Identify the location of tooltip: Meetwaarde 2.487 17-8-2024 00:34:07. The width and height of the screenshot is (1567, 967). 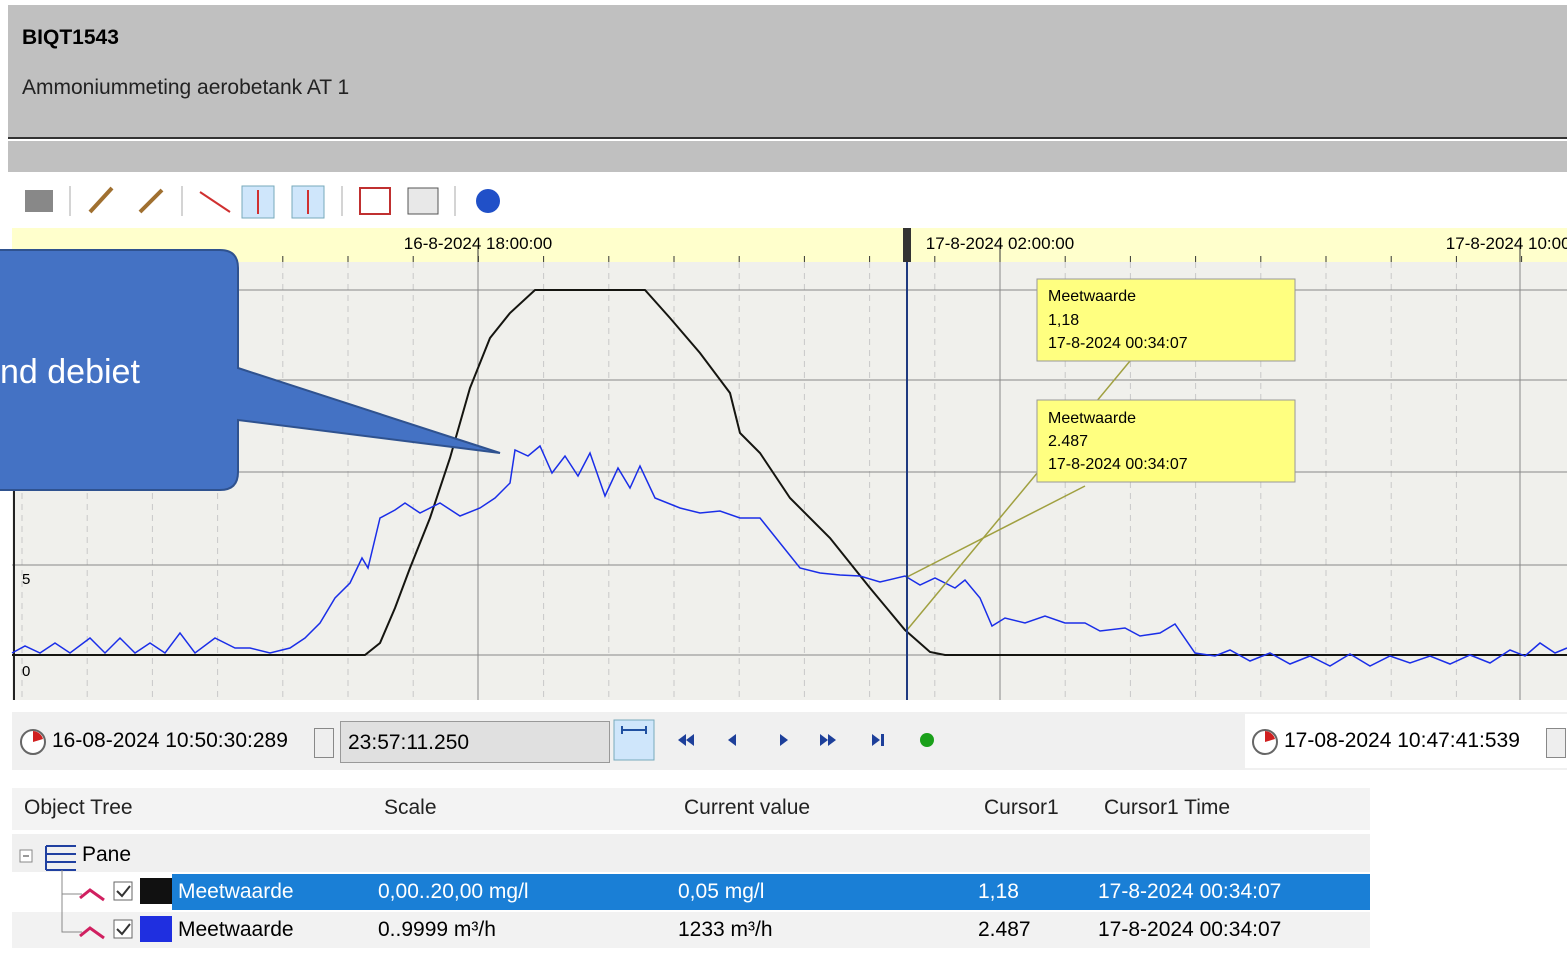
(1166, 441).